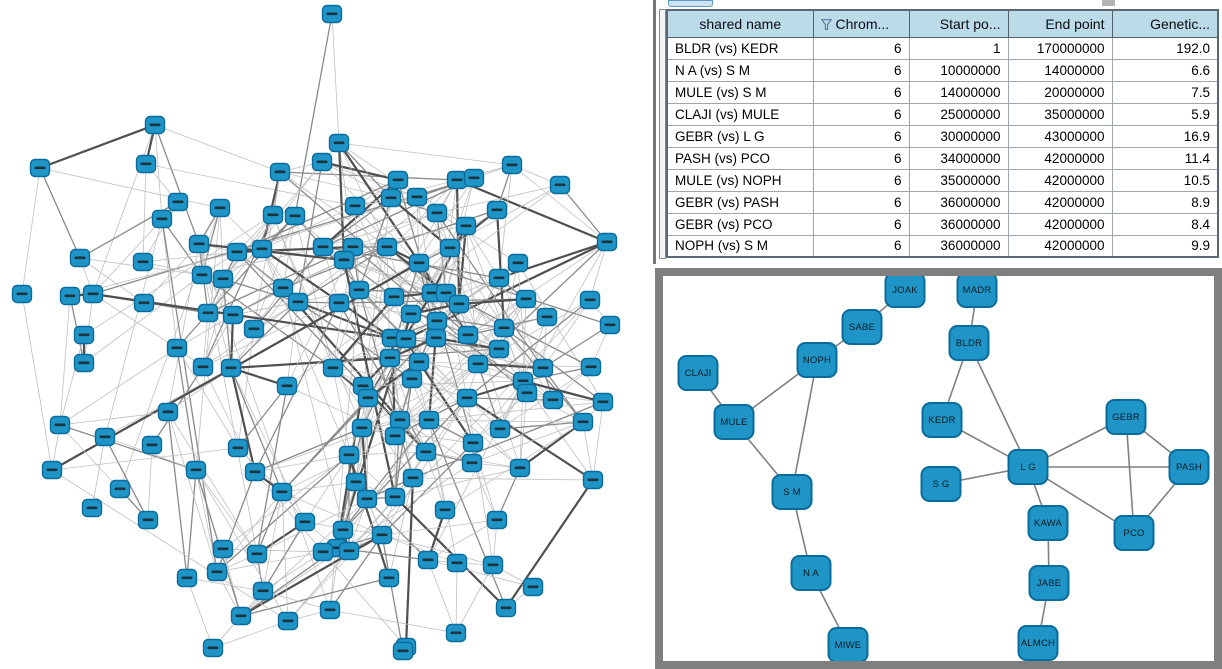 The image size is (1222, 669). Describe the element at coordinates (811, 573) in the screenshot. I see `subnetwork-node-n-a: N A` at that location.